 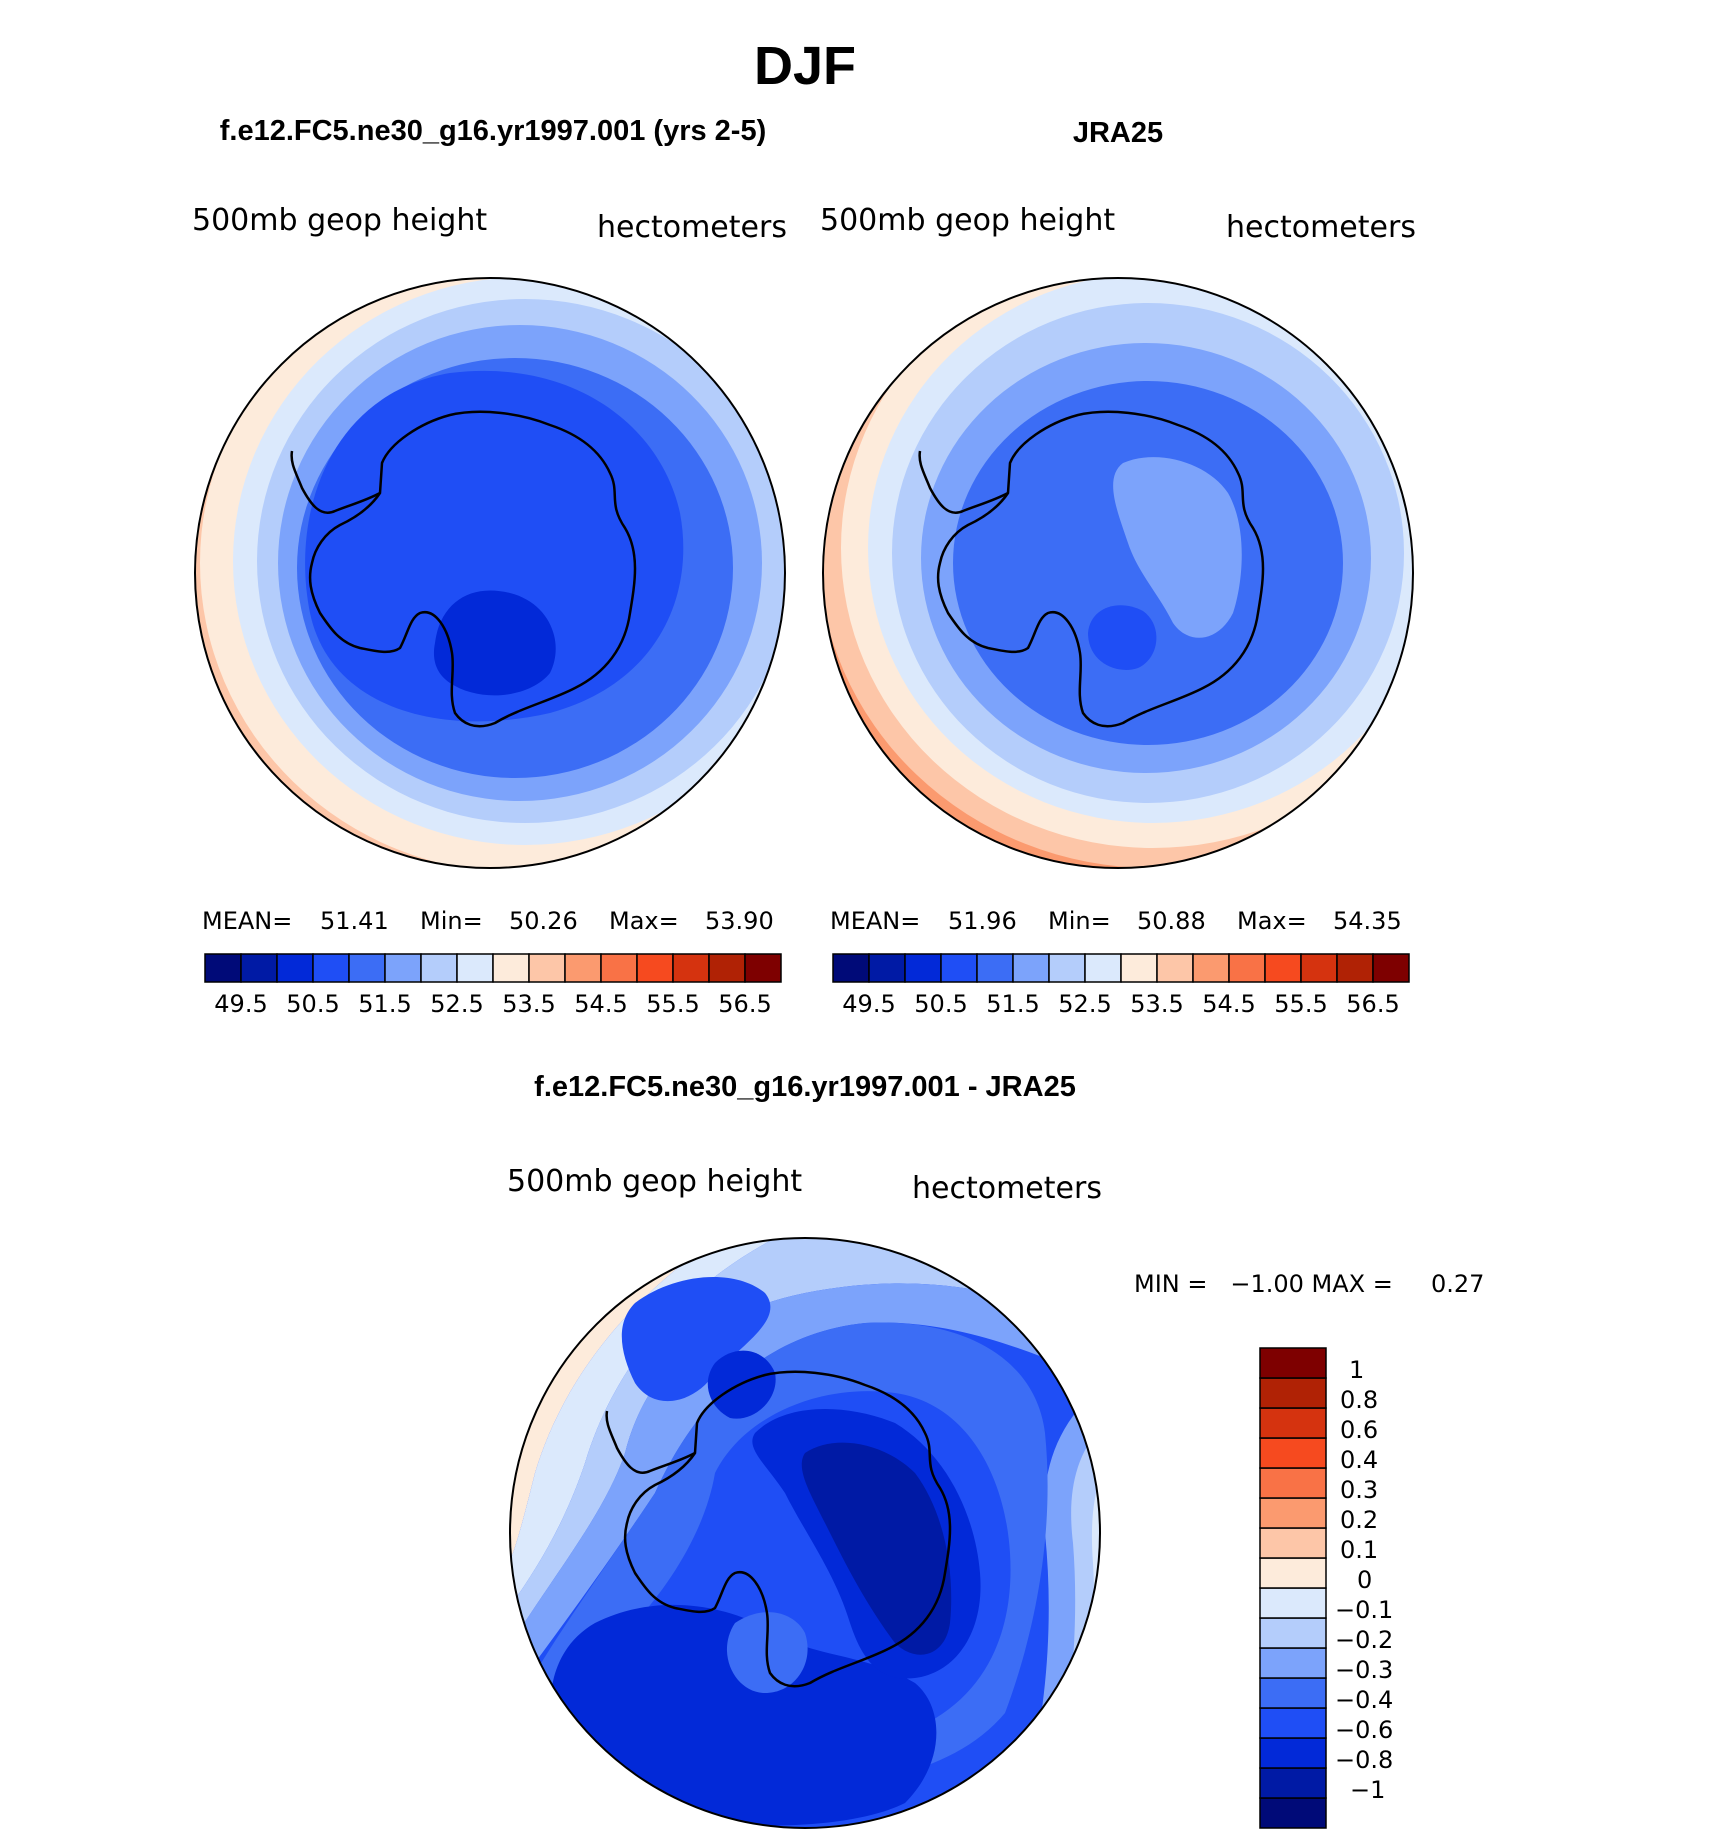 I want to click on panel-1-tick-6: 54.5, so click(x=600, y=1004).